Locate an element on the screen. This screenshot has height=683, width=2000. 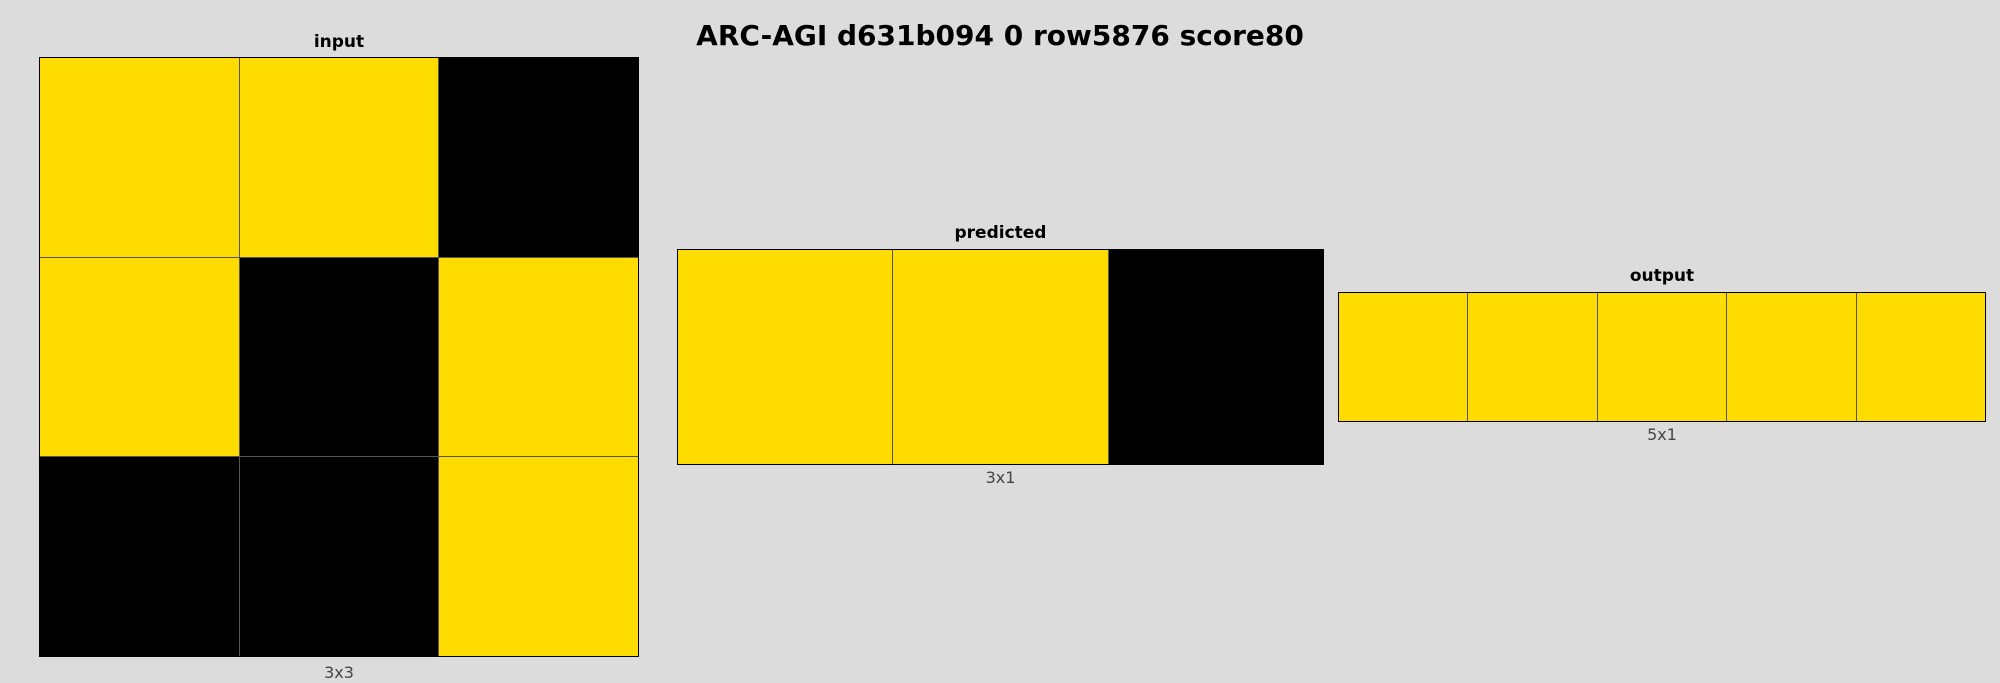
input-cell-r1-c1 is located at coordinates (339, 357).